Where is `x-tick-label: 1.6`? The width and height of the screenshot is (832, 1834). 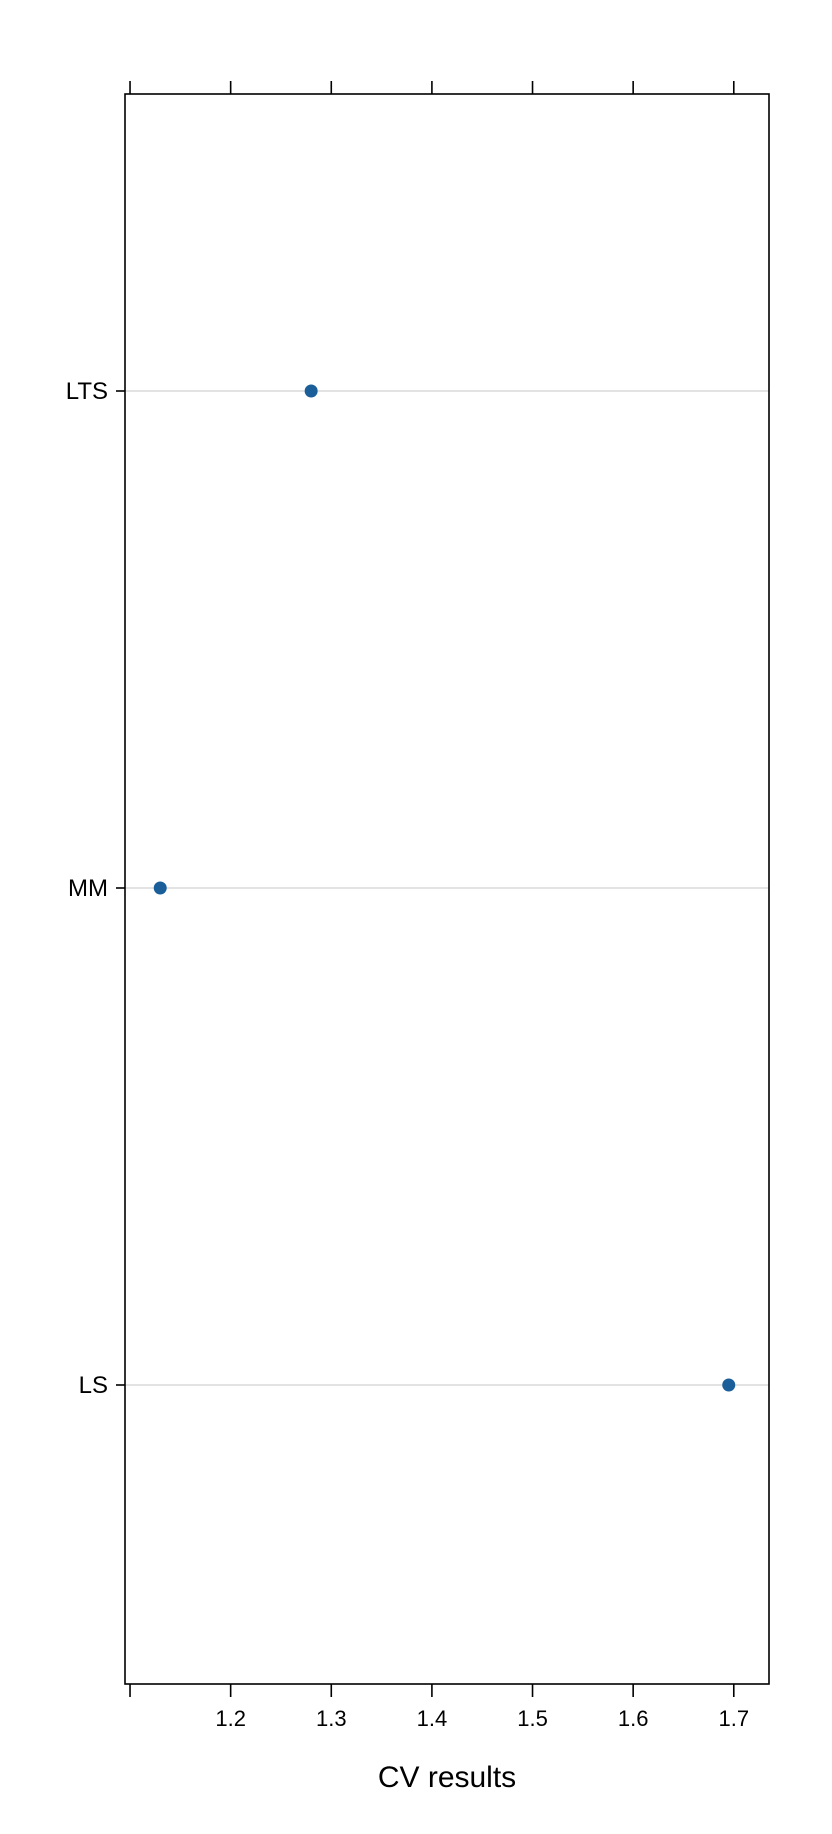 x-tick-label: 1.6 is located at coordinates (633, 1718).